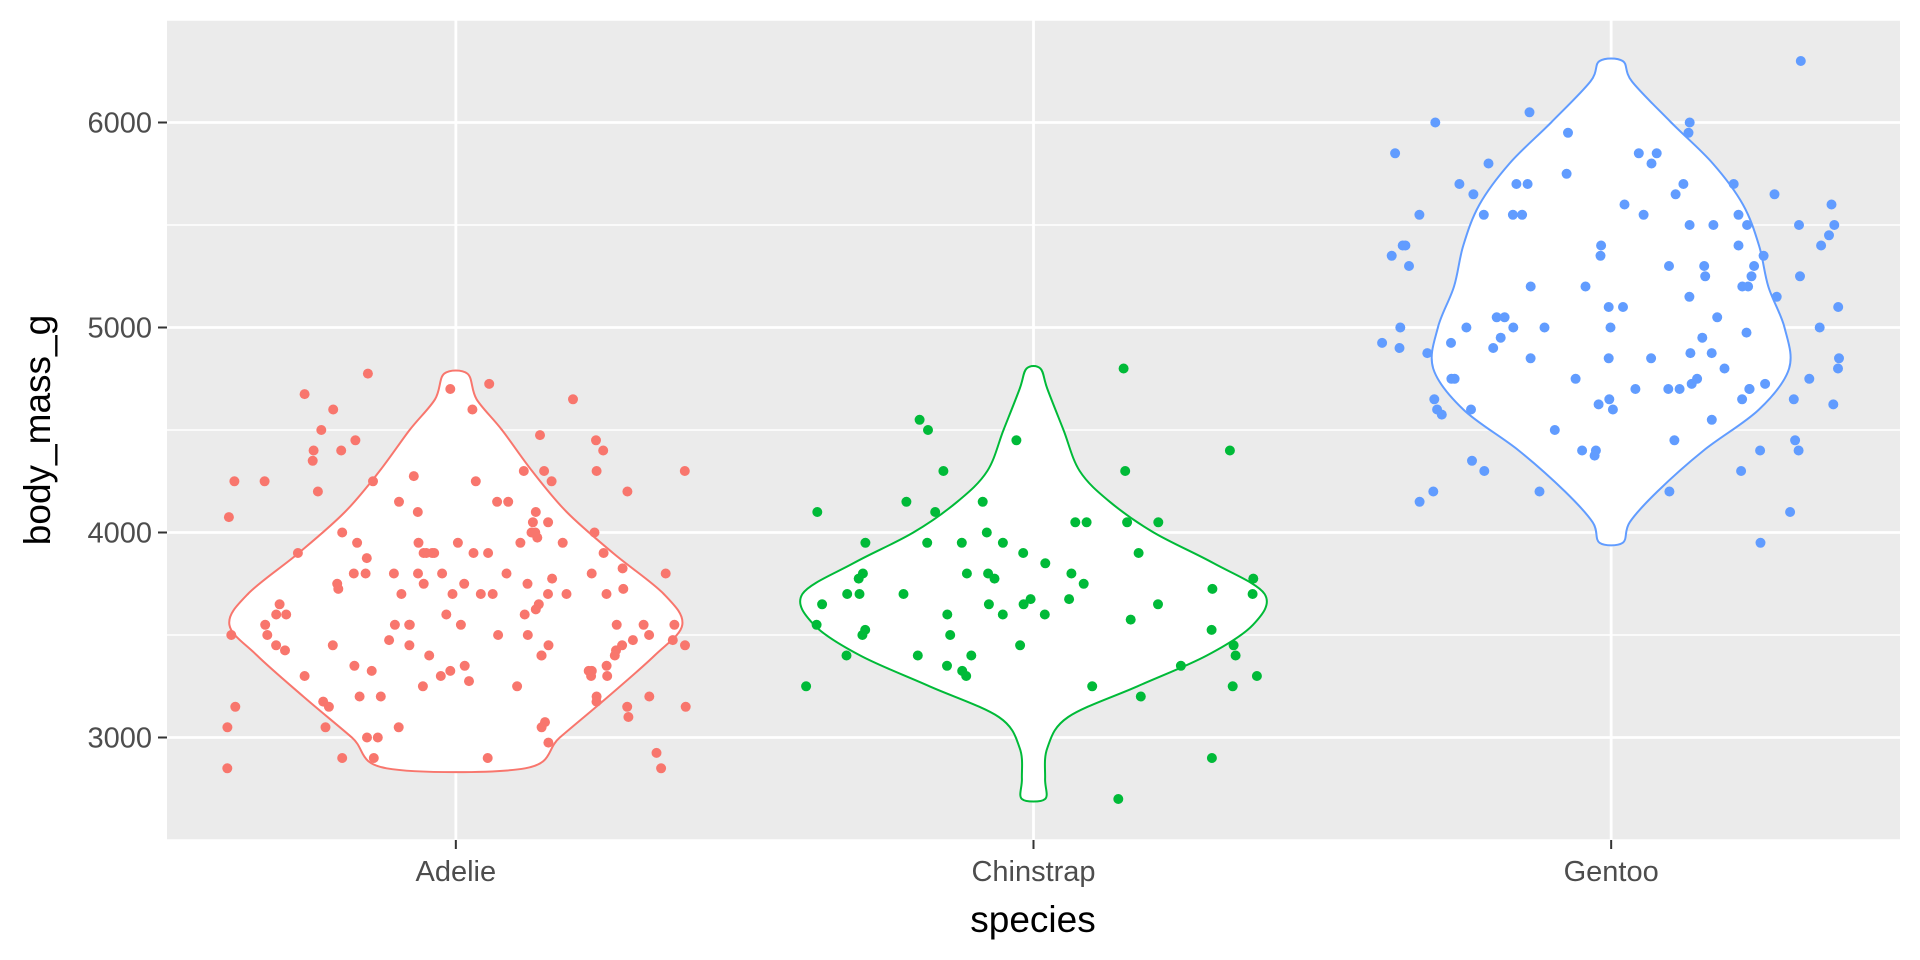 The height and width of the screenshot is (960, 1920). What do you see at coordinates (1033, 583) in the screenshot?
I see `violin-chinstrap` at bounding box center [1033, 583].